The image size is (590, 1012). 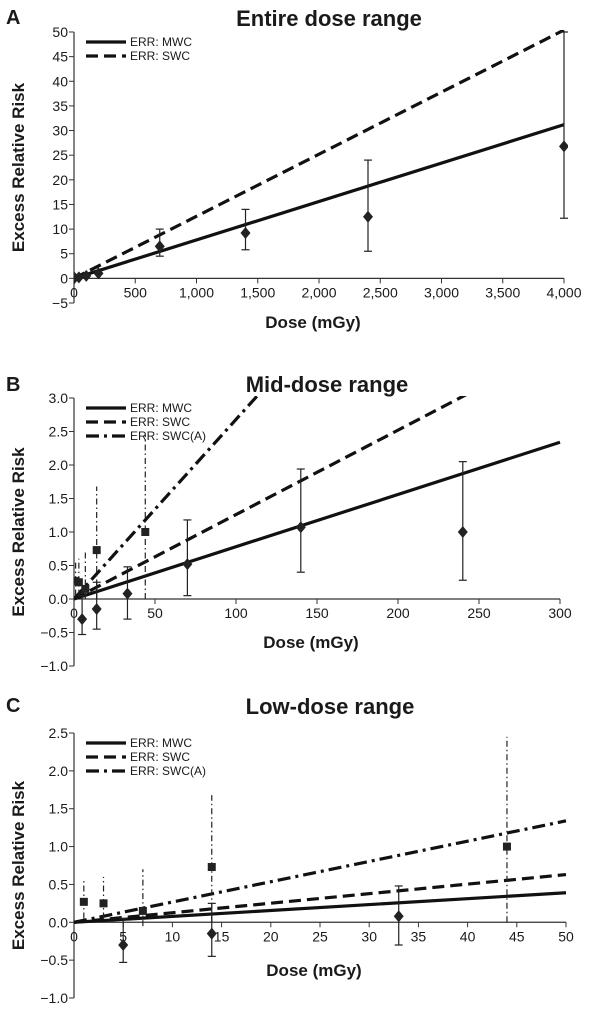 What do you see at coordinates (441, 292) in the screenshot?
I see `x-tick-label: 3,000` at bounding box center [441, 292].